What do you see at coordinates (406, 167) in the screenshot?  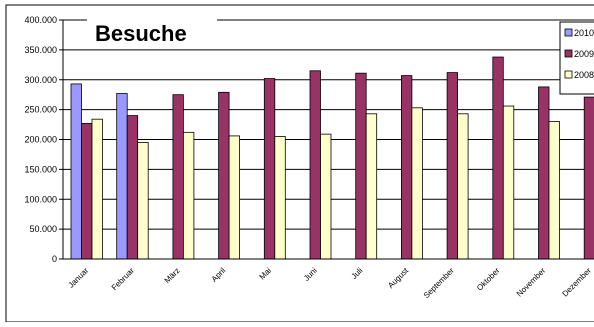 I see `bar-2009-august` at bounding box center [406, 167].